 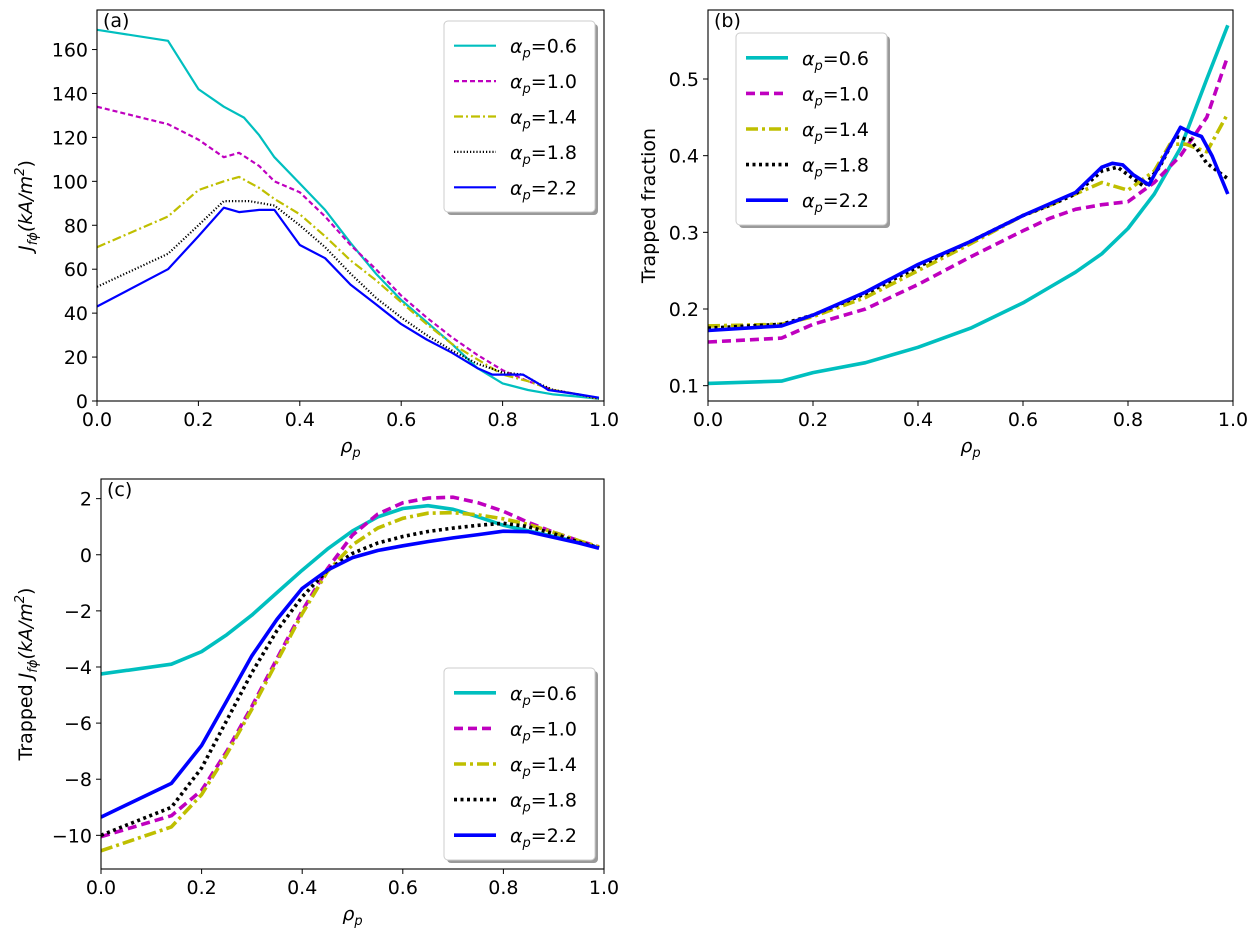 What do you see at coordinates (78, 724) in the screenshot?
I see `y-tick-label: −6` at bounding box center [78, 724].